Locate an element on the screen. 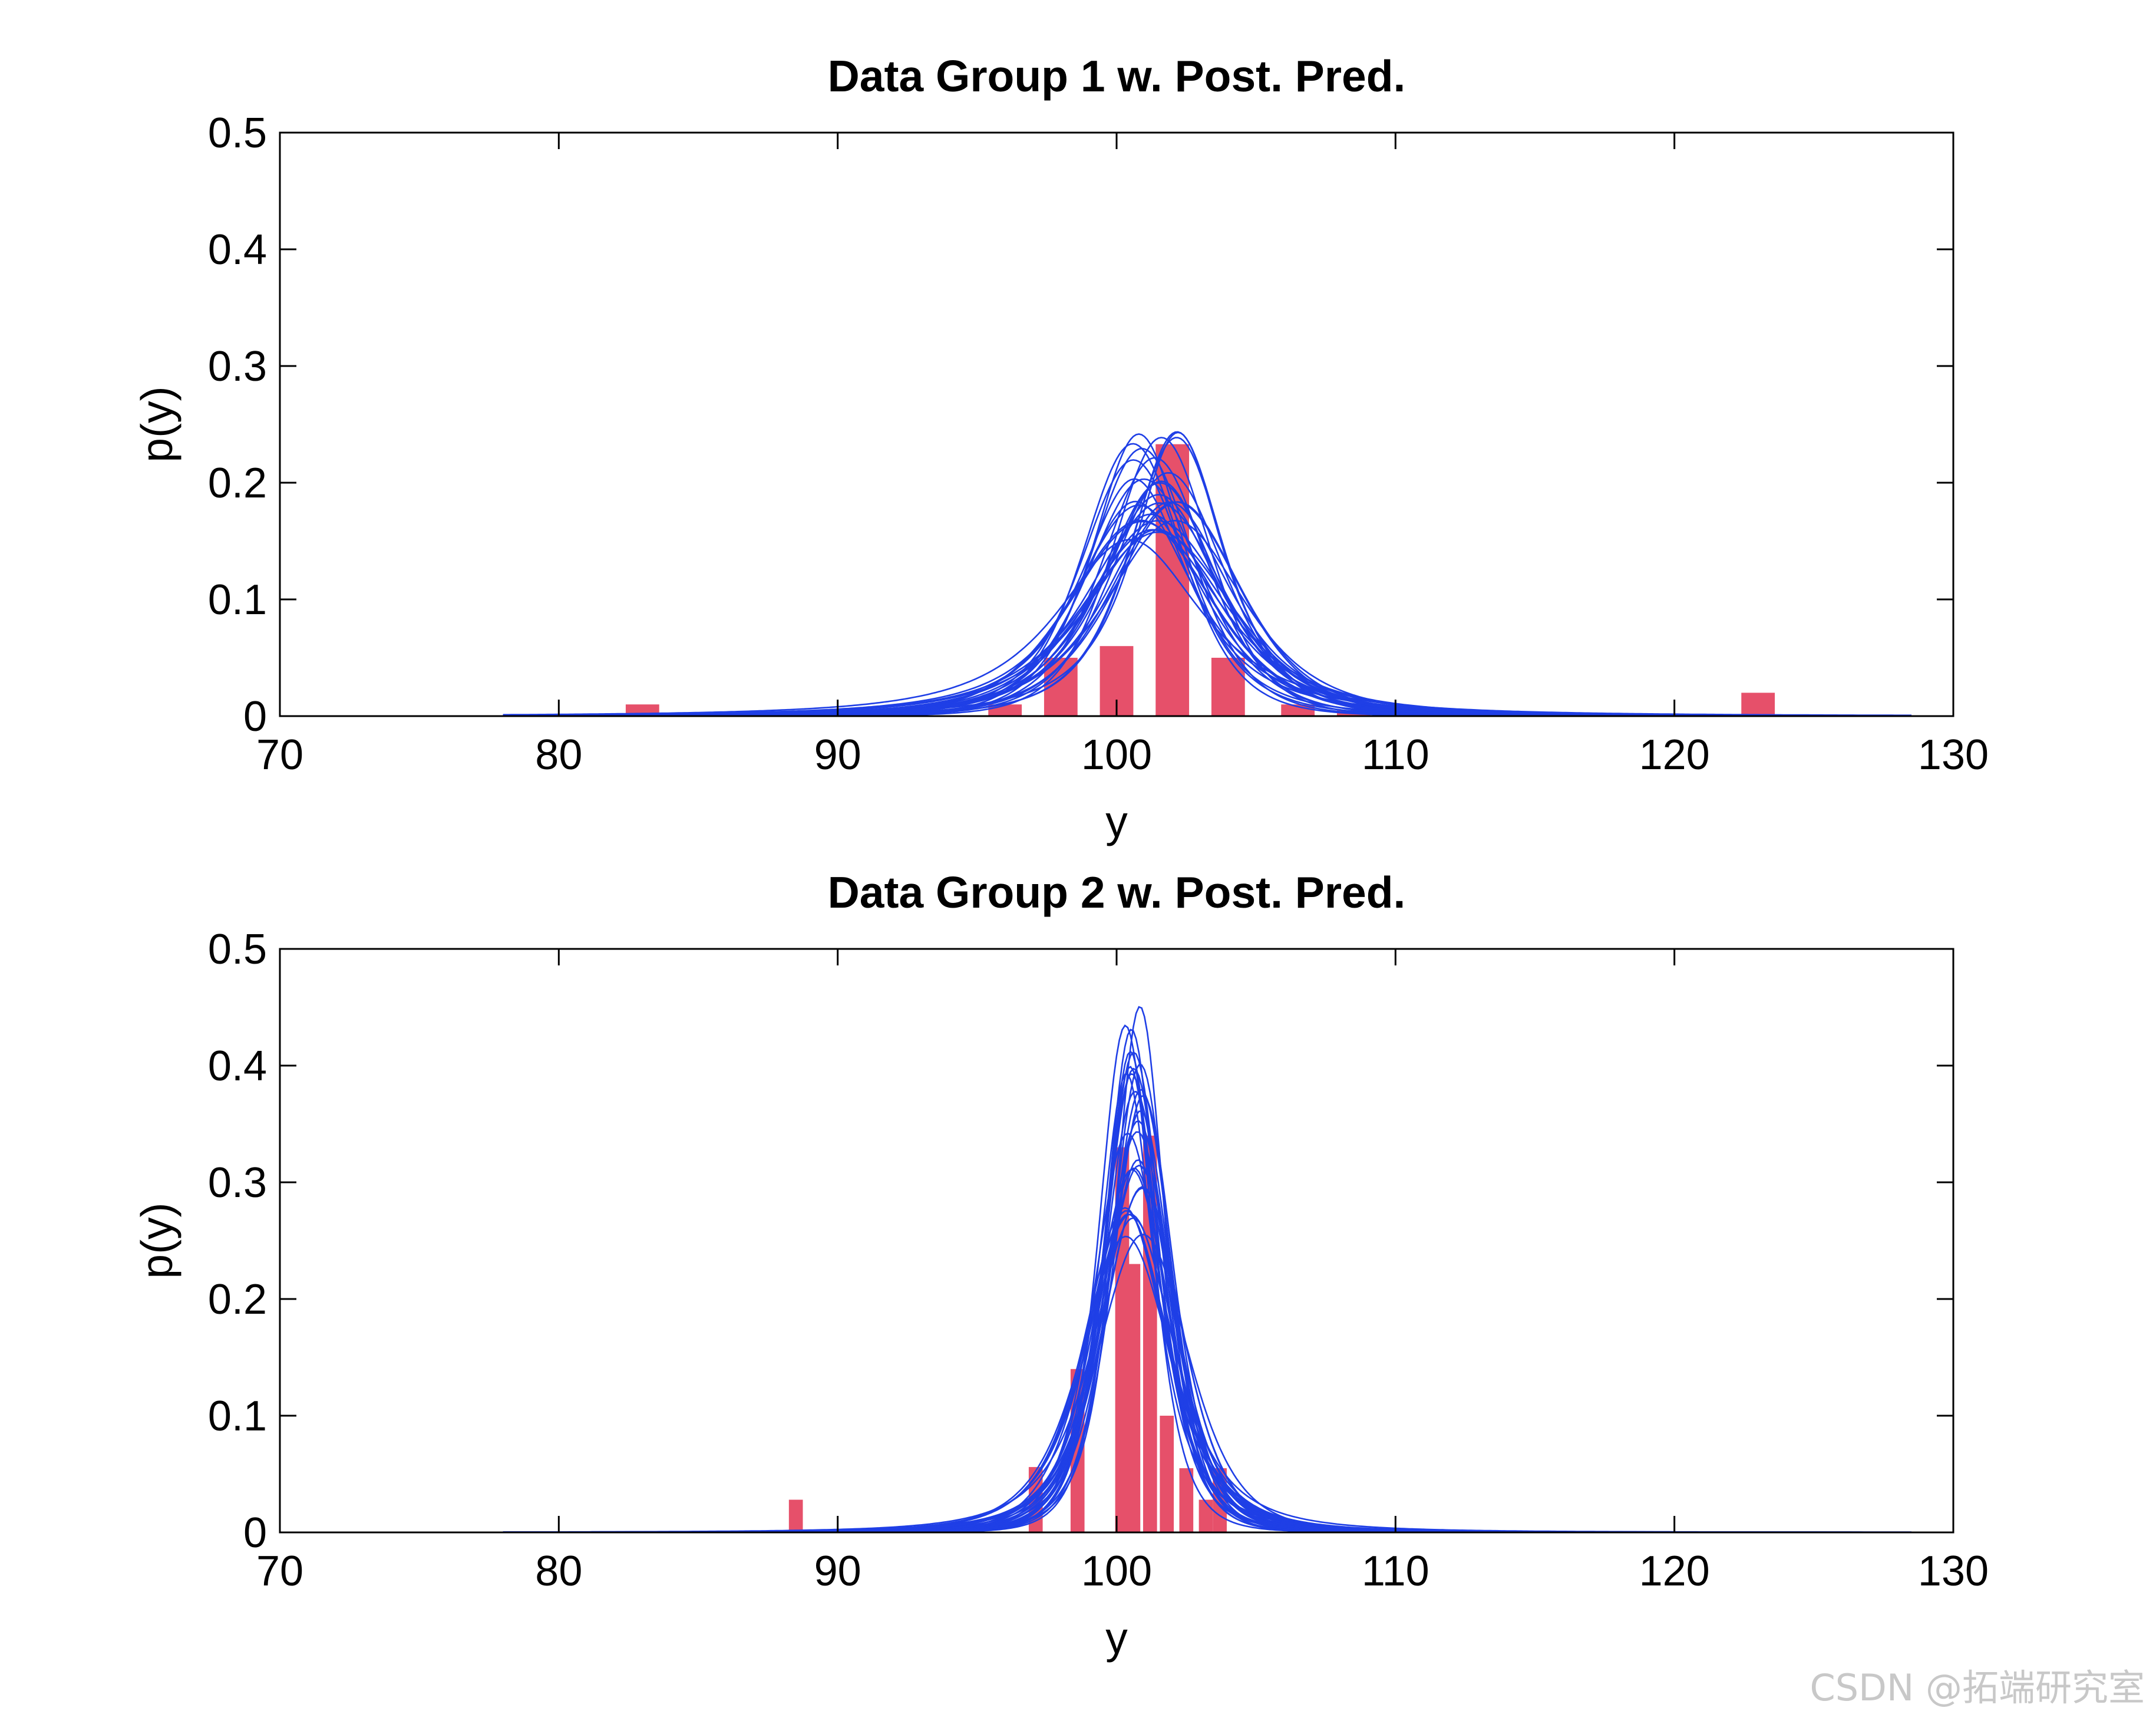 The image size is (2156, 1721). x-axis-label-2: y is located at coordinates (1116, 1638).